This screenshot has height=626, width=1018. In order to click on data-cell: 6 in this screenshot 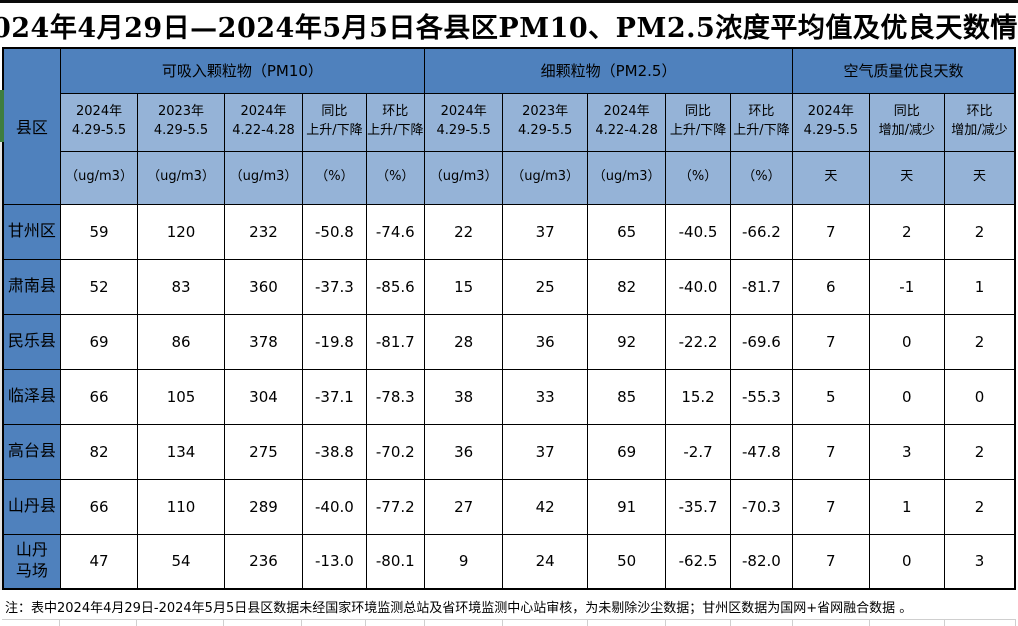, I will do `click(831, 286)`.